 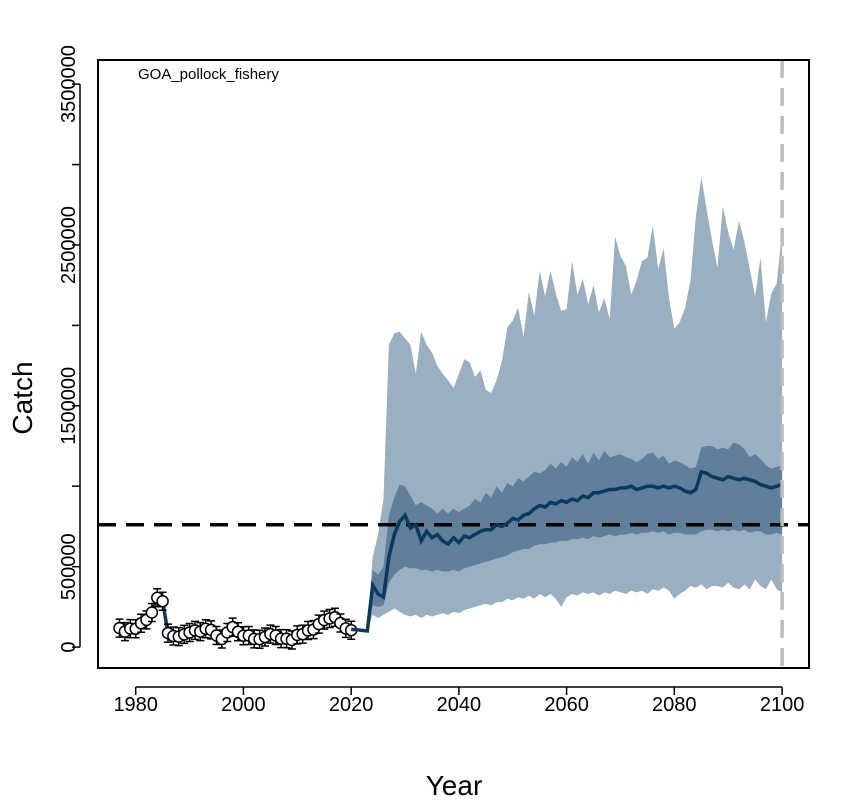 I want to click on y-axis-title: Catch, so click(x=22, y=397).